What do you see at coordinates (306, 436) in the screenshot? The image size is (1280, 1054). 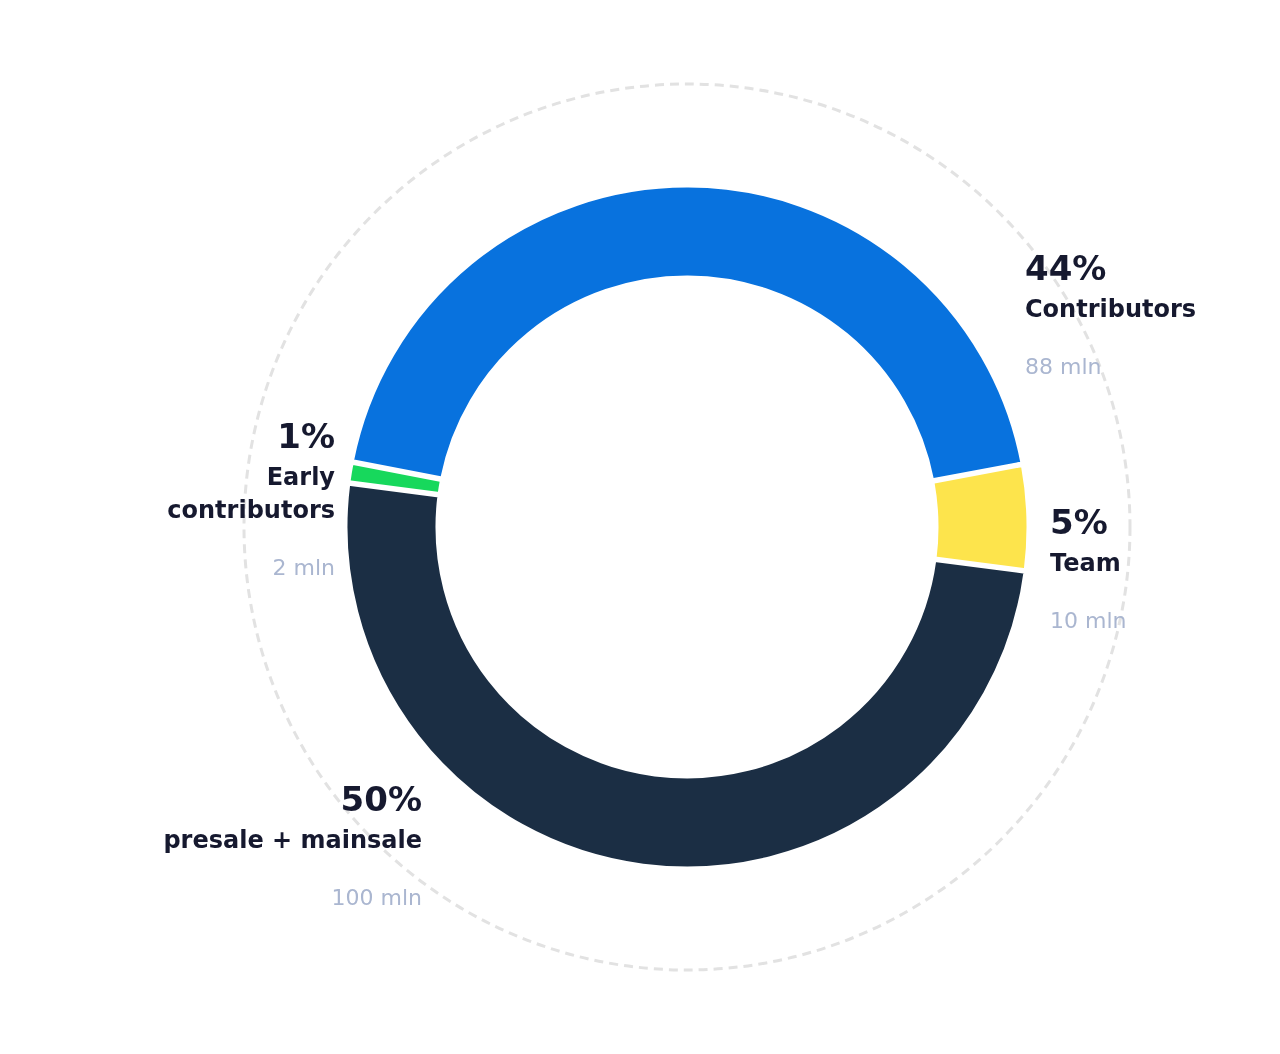 I see `data-label: 1%` at bounding box center [306, 436].